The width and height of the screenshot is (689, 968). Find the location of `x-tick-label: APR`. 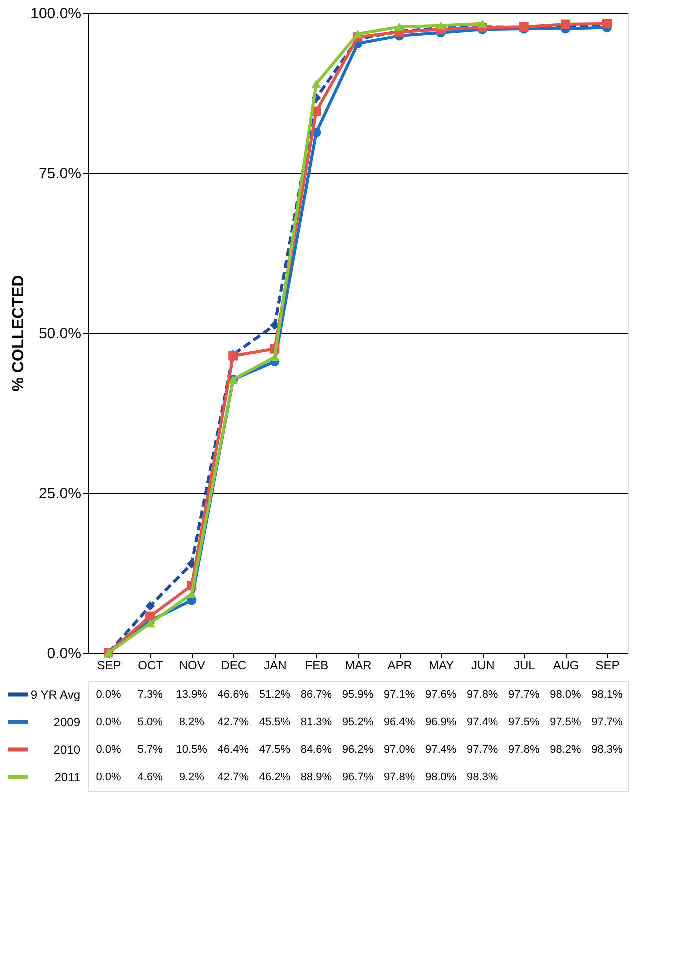

x-tick-label: APR is located at coordinates (400, 665).